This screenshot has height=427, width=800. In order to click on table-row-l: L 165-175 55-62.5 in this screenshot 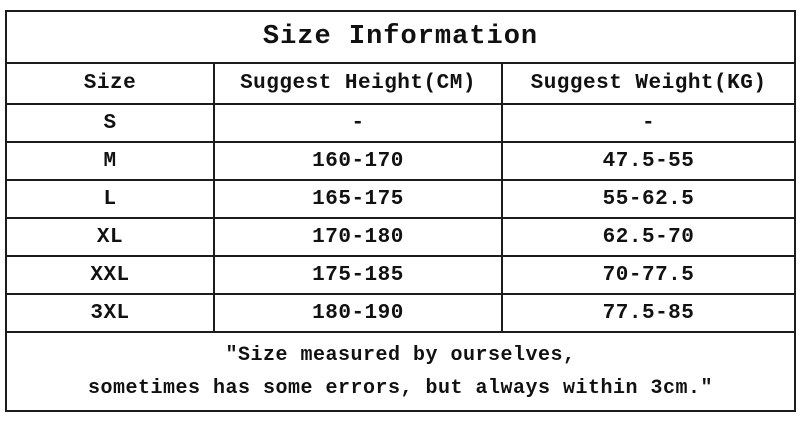, I will do `click(401, 199)`.